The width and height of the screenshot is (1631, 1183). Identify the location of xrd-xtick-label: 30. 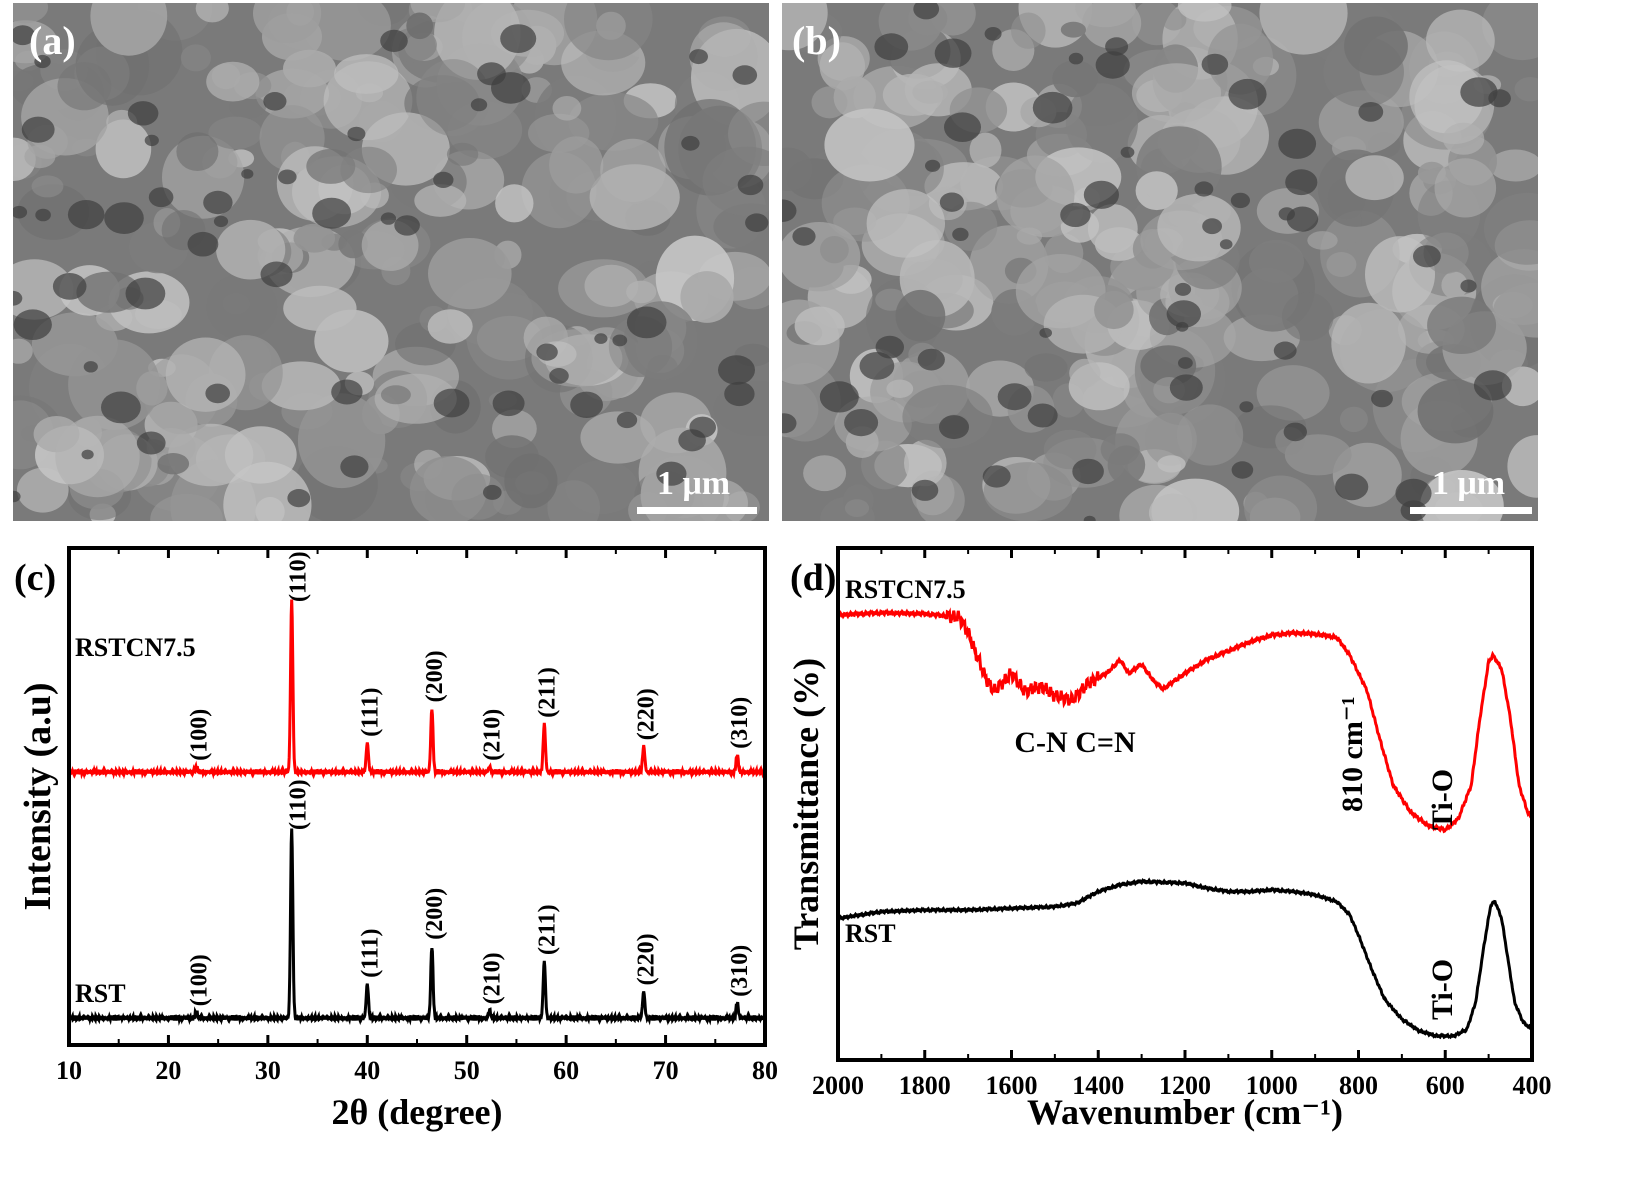
(268, 1070).